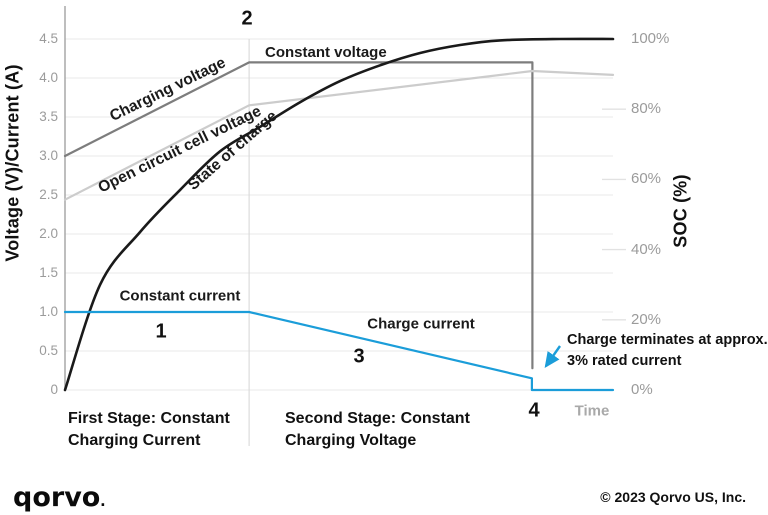  Describe the element at coordinates (134, 440) in the screenshot. I see `stage-one-caption-line2: Charging Current` at that location.